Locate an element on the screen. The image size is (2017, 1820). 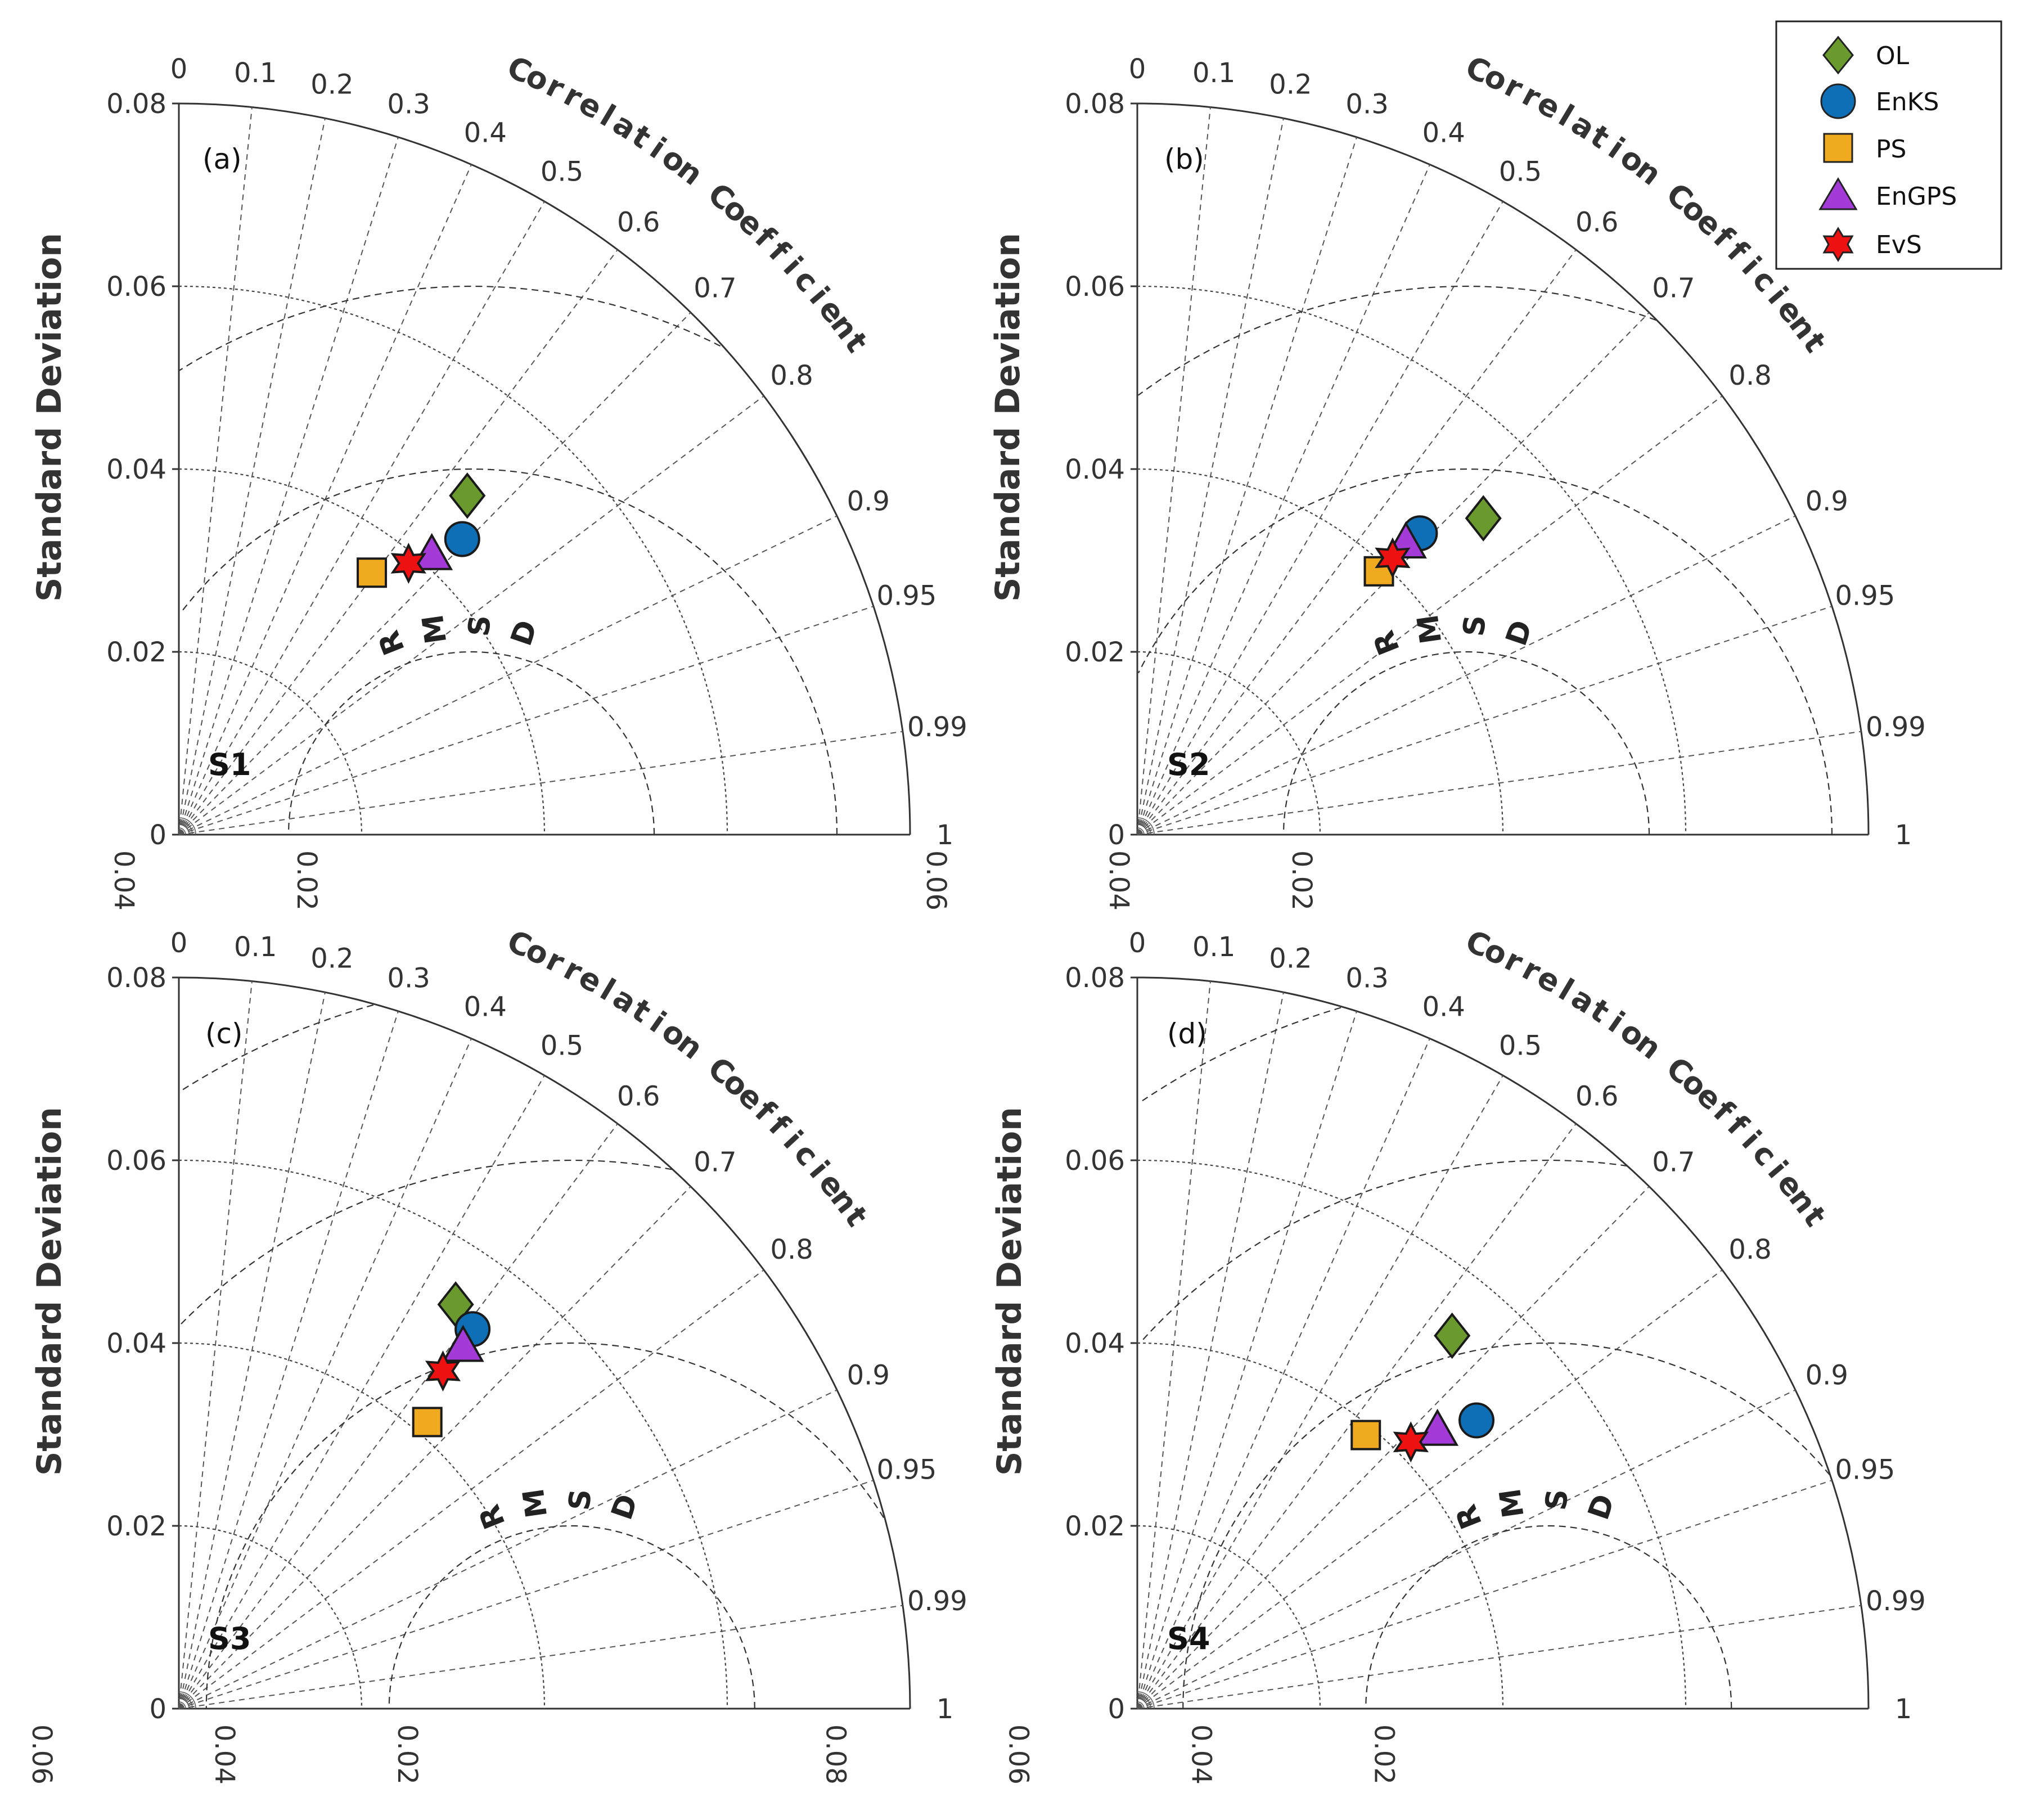
panel-a-rmsd-title-char: S is located at coordinates (480, 626).